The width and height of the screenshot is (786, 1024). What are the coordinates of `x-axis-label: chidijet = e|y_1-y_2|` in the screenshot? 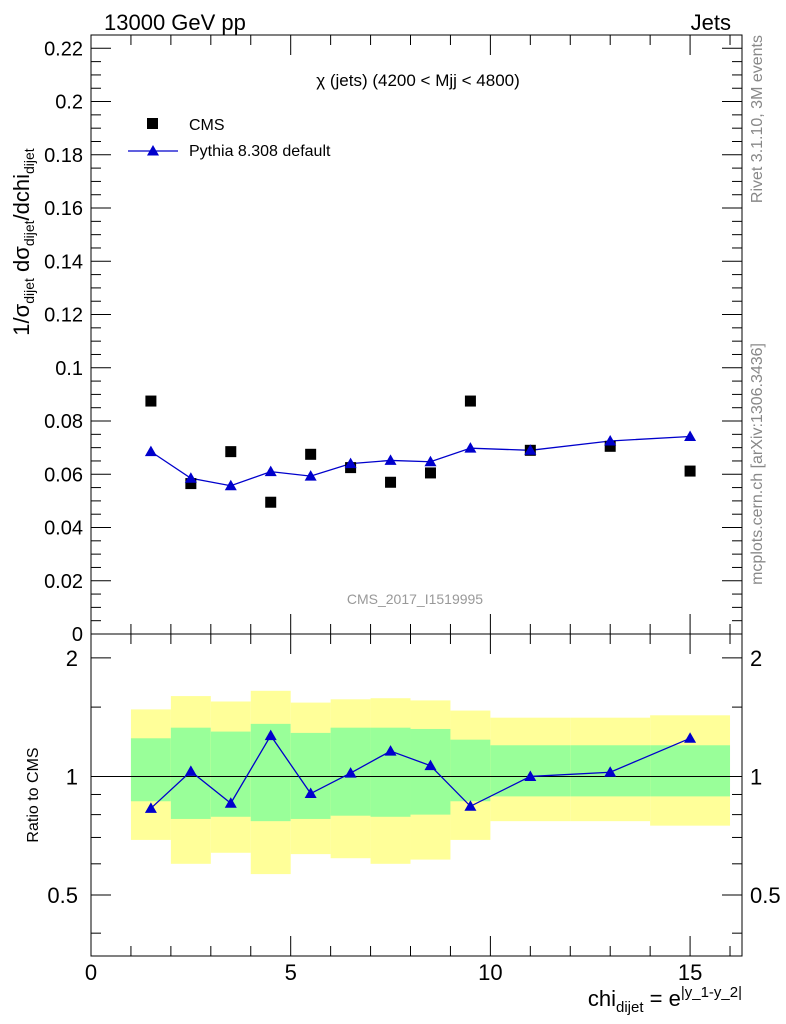 It's located at (665, 1000).